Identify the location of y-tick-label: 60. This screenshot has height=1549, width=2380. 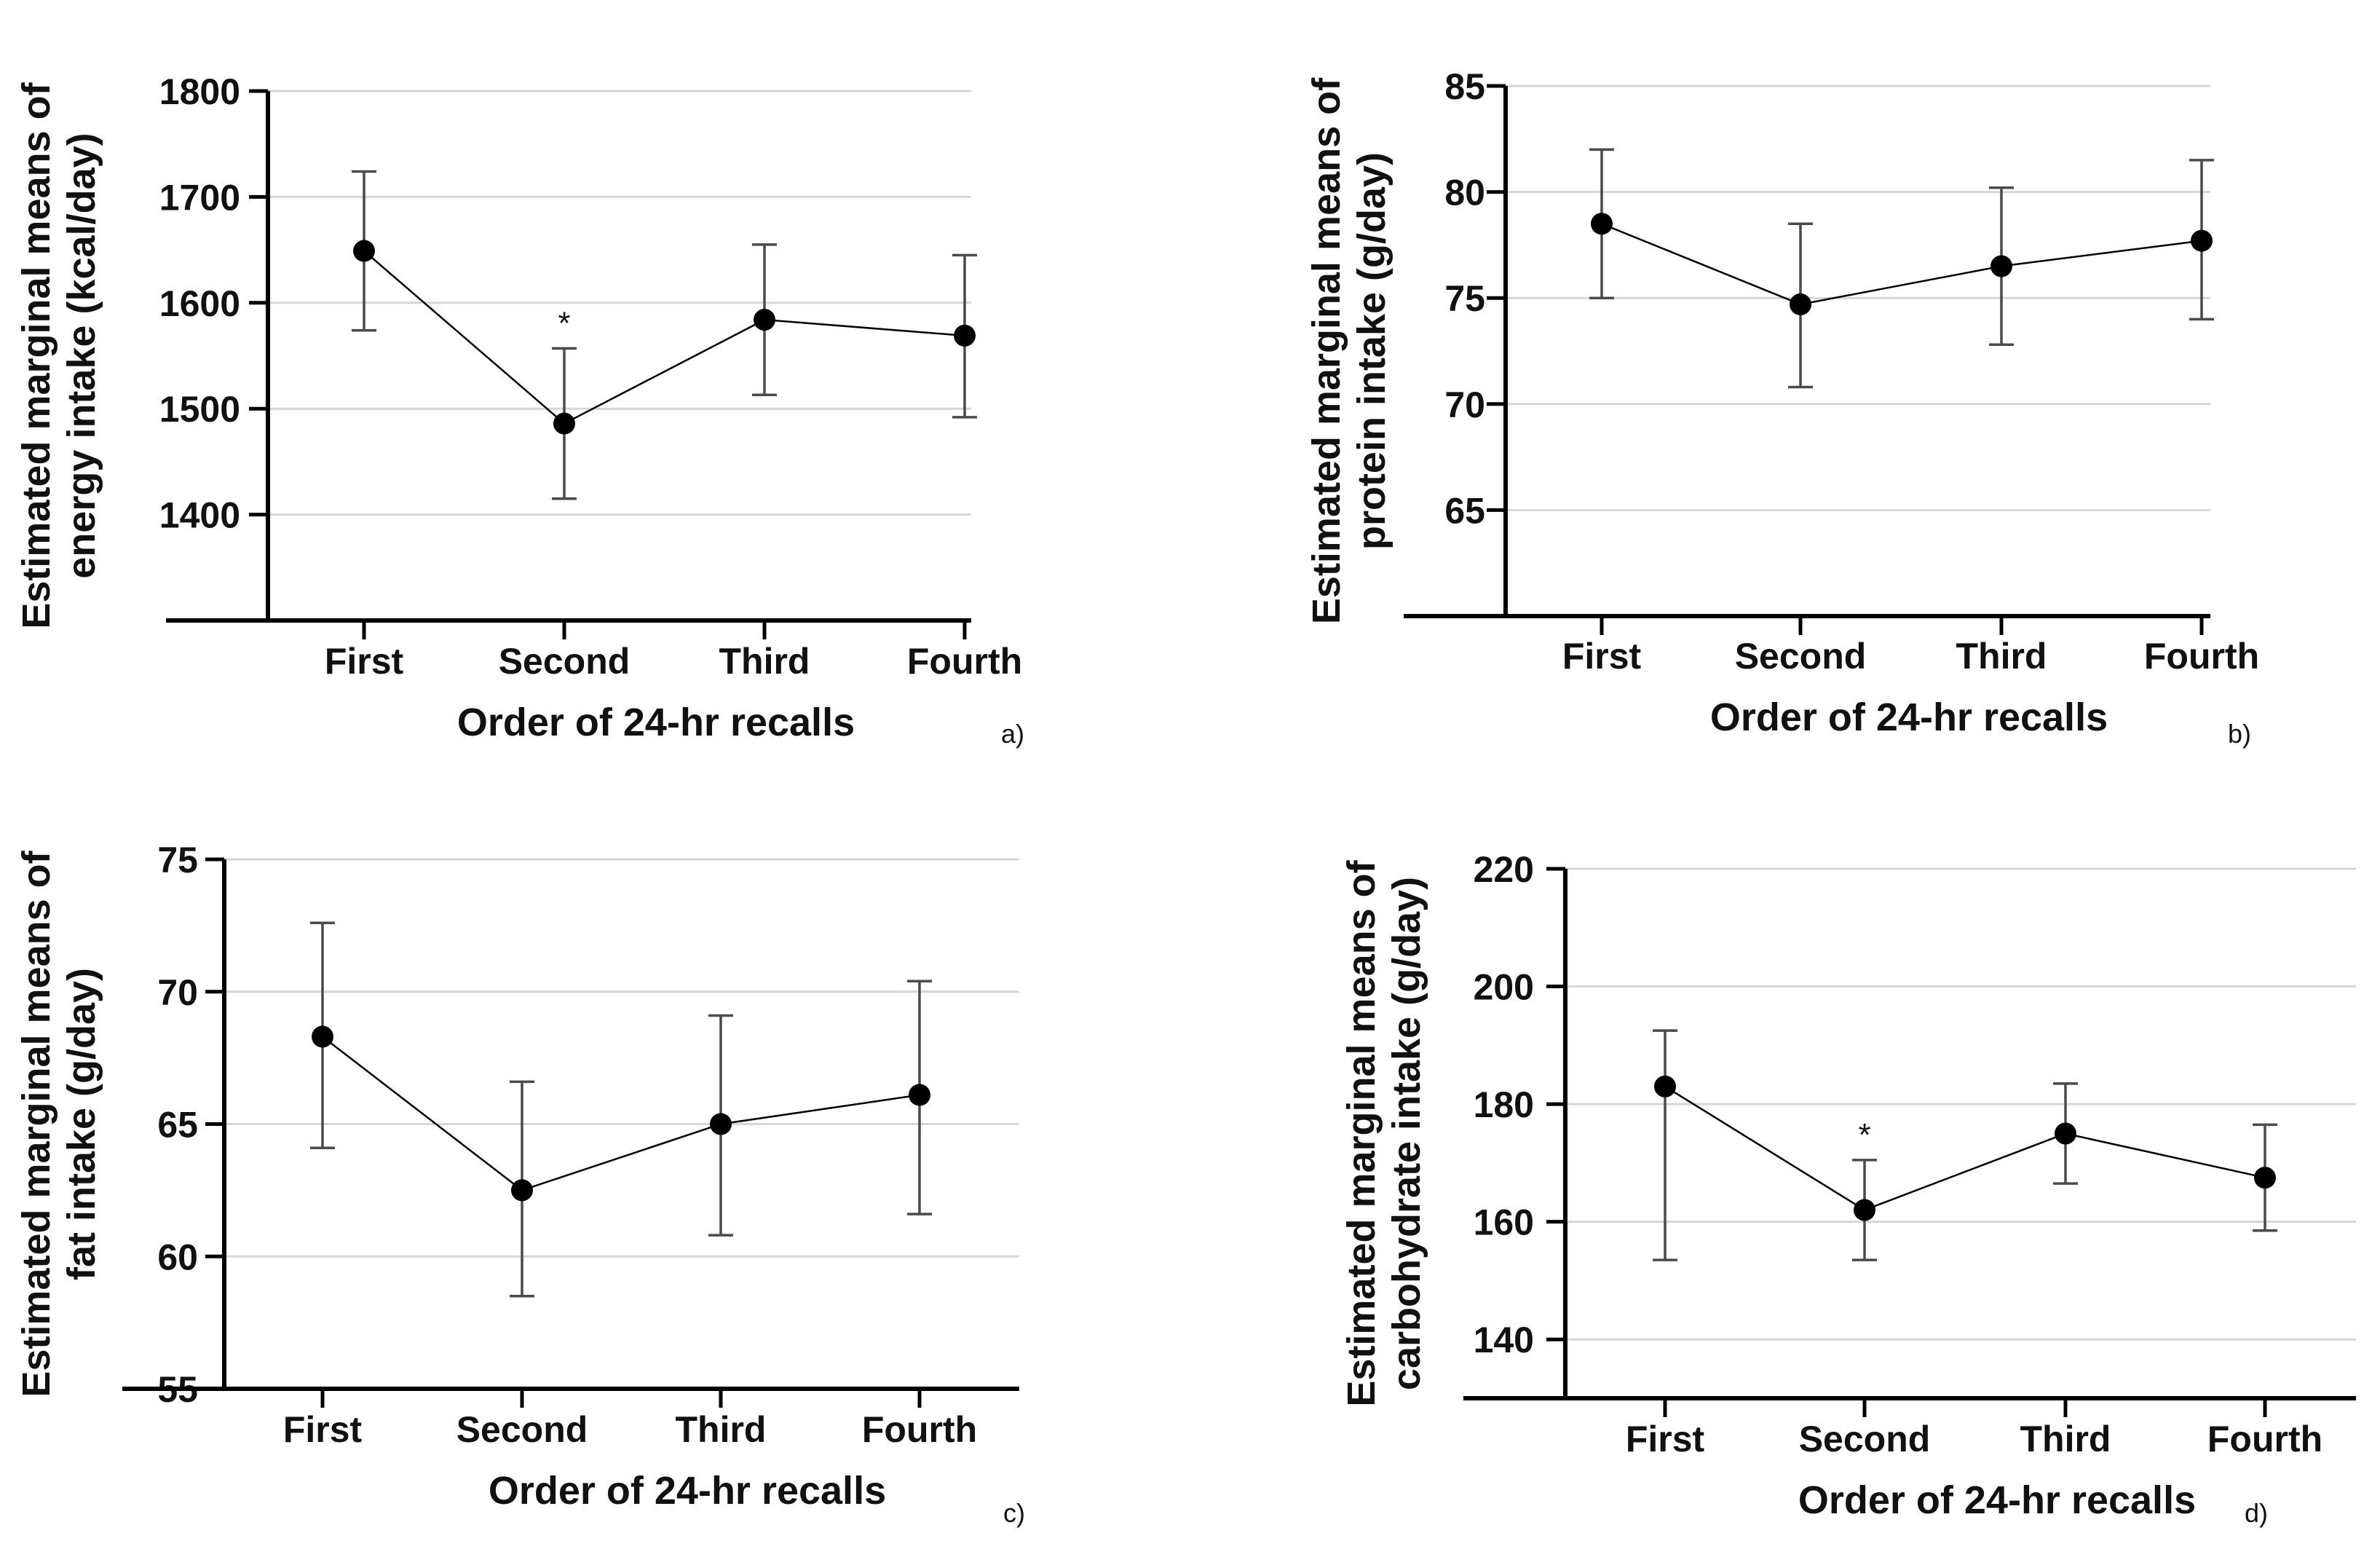
(177, 1257).